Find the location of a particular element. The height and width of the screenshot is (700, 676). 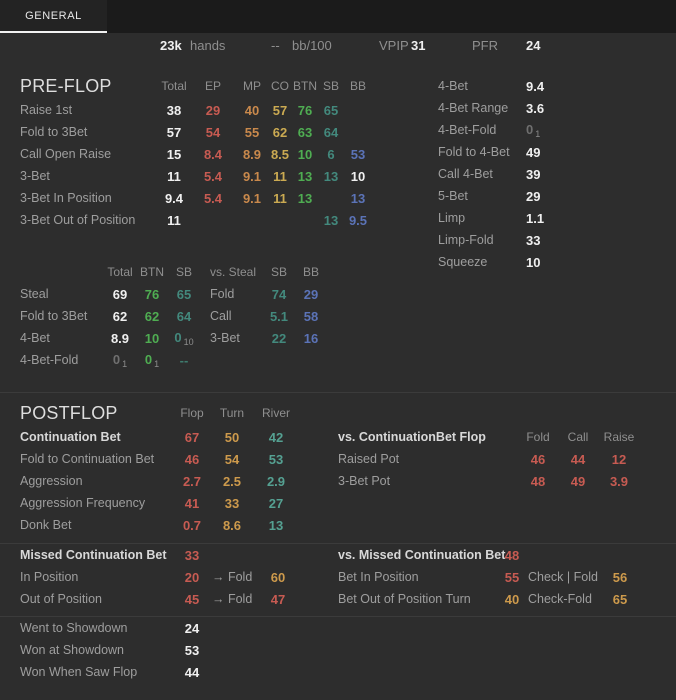

stat-value: 38 is located at coordinates (174, 110).